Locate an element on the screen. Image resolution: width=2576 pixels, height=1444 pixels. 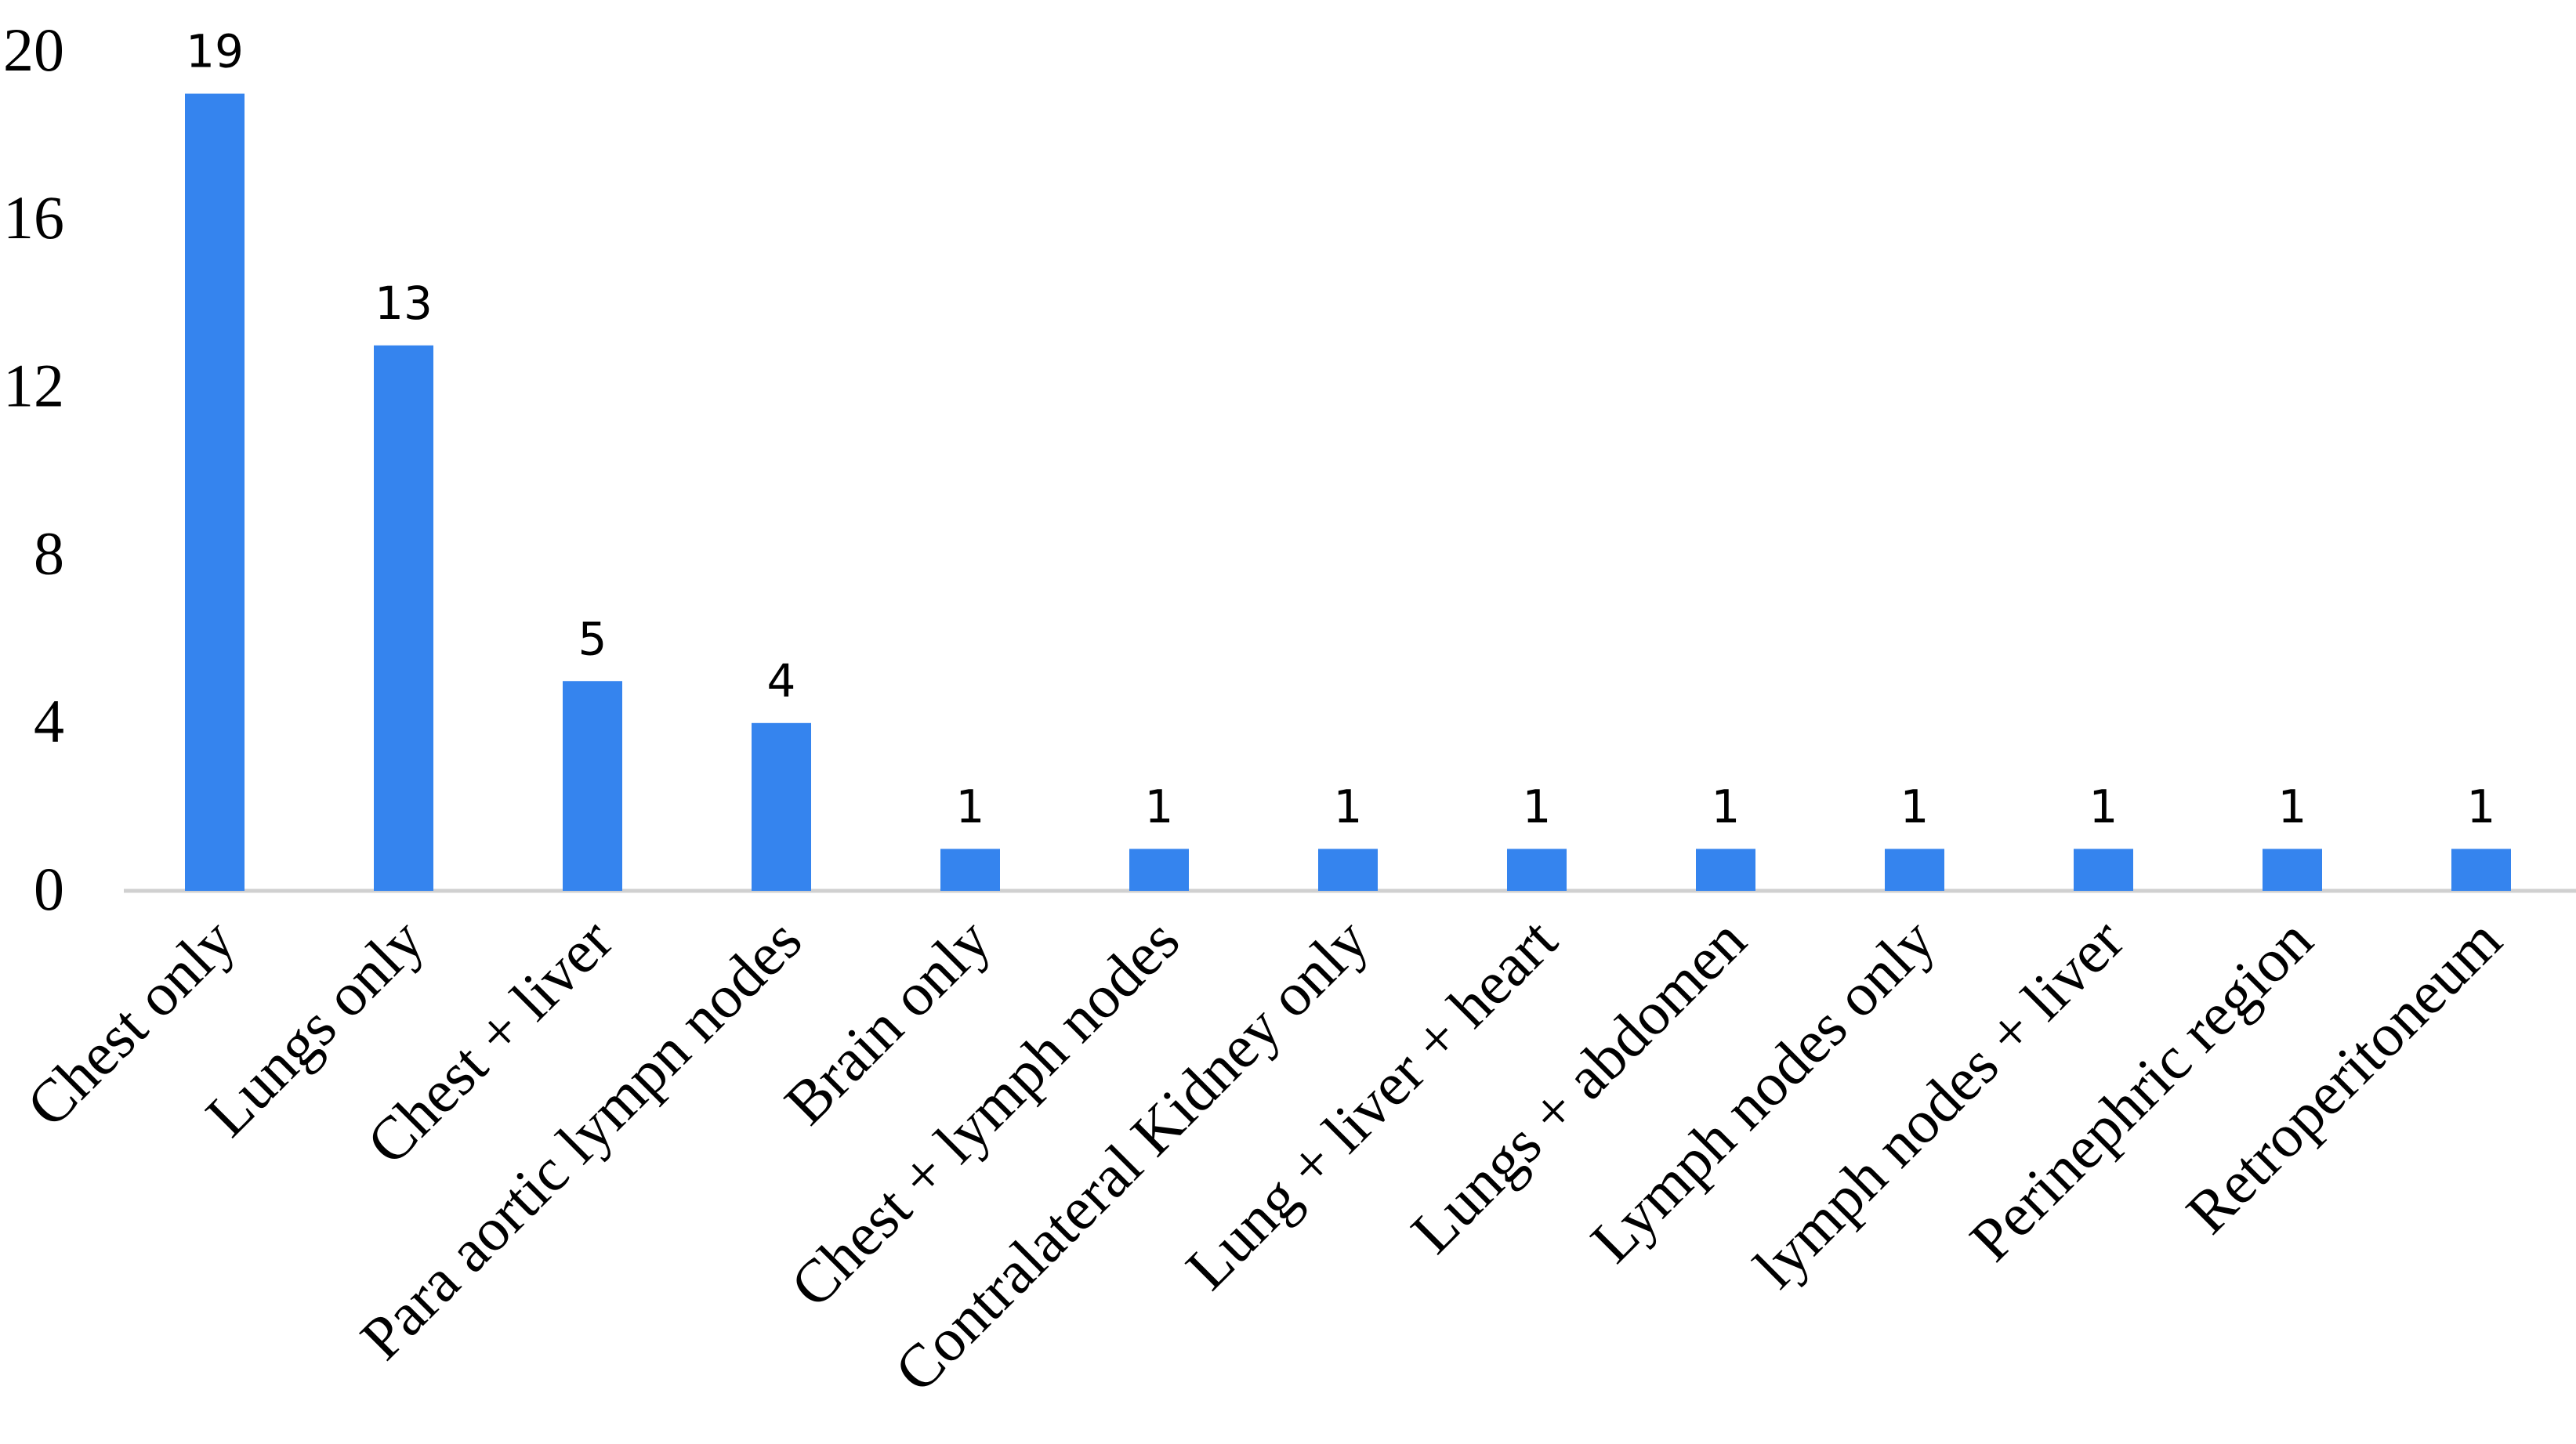
category-label: lymph nodes + liver is located at coordinates (1938, 1103).